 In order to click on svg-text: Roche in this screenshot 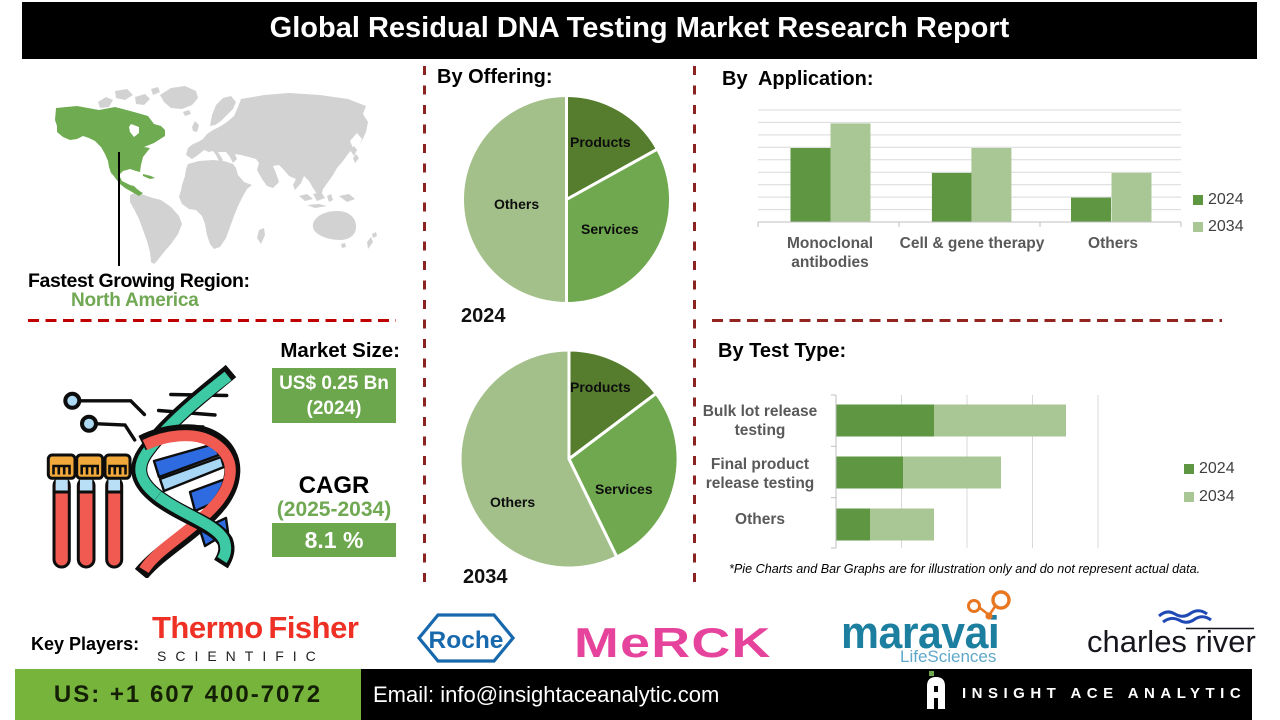, I will do `click(466, 640)`.